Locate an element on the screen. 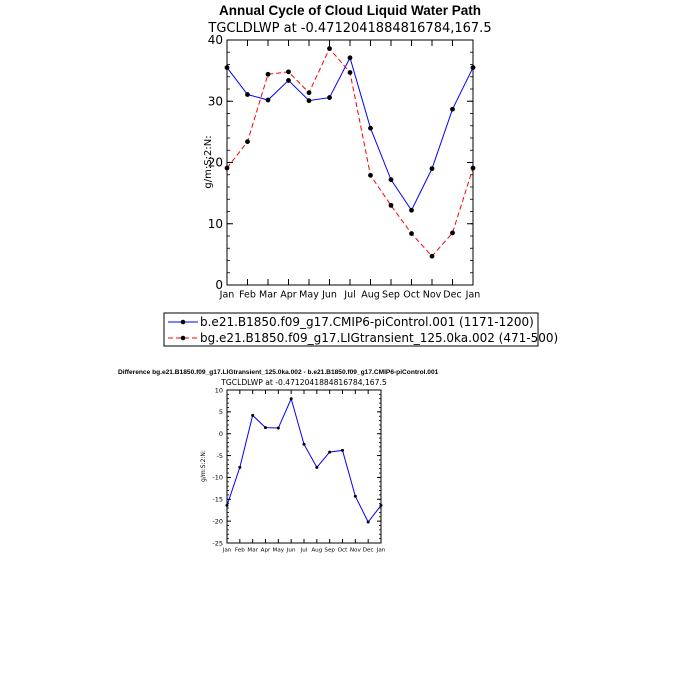 Image resolution: width=700 pixels, height=700 pixels. y-tick-label: 5 is located at coordinates (221, 412).